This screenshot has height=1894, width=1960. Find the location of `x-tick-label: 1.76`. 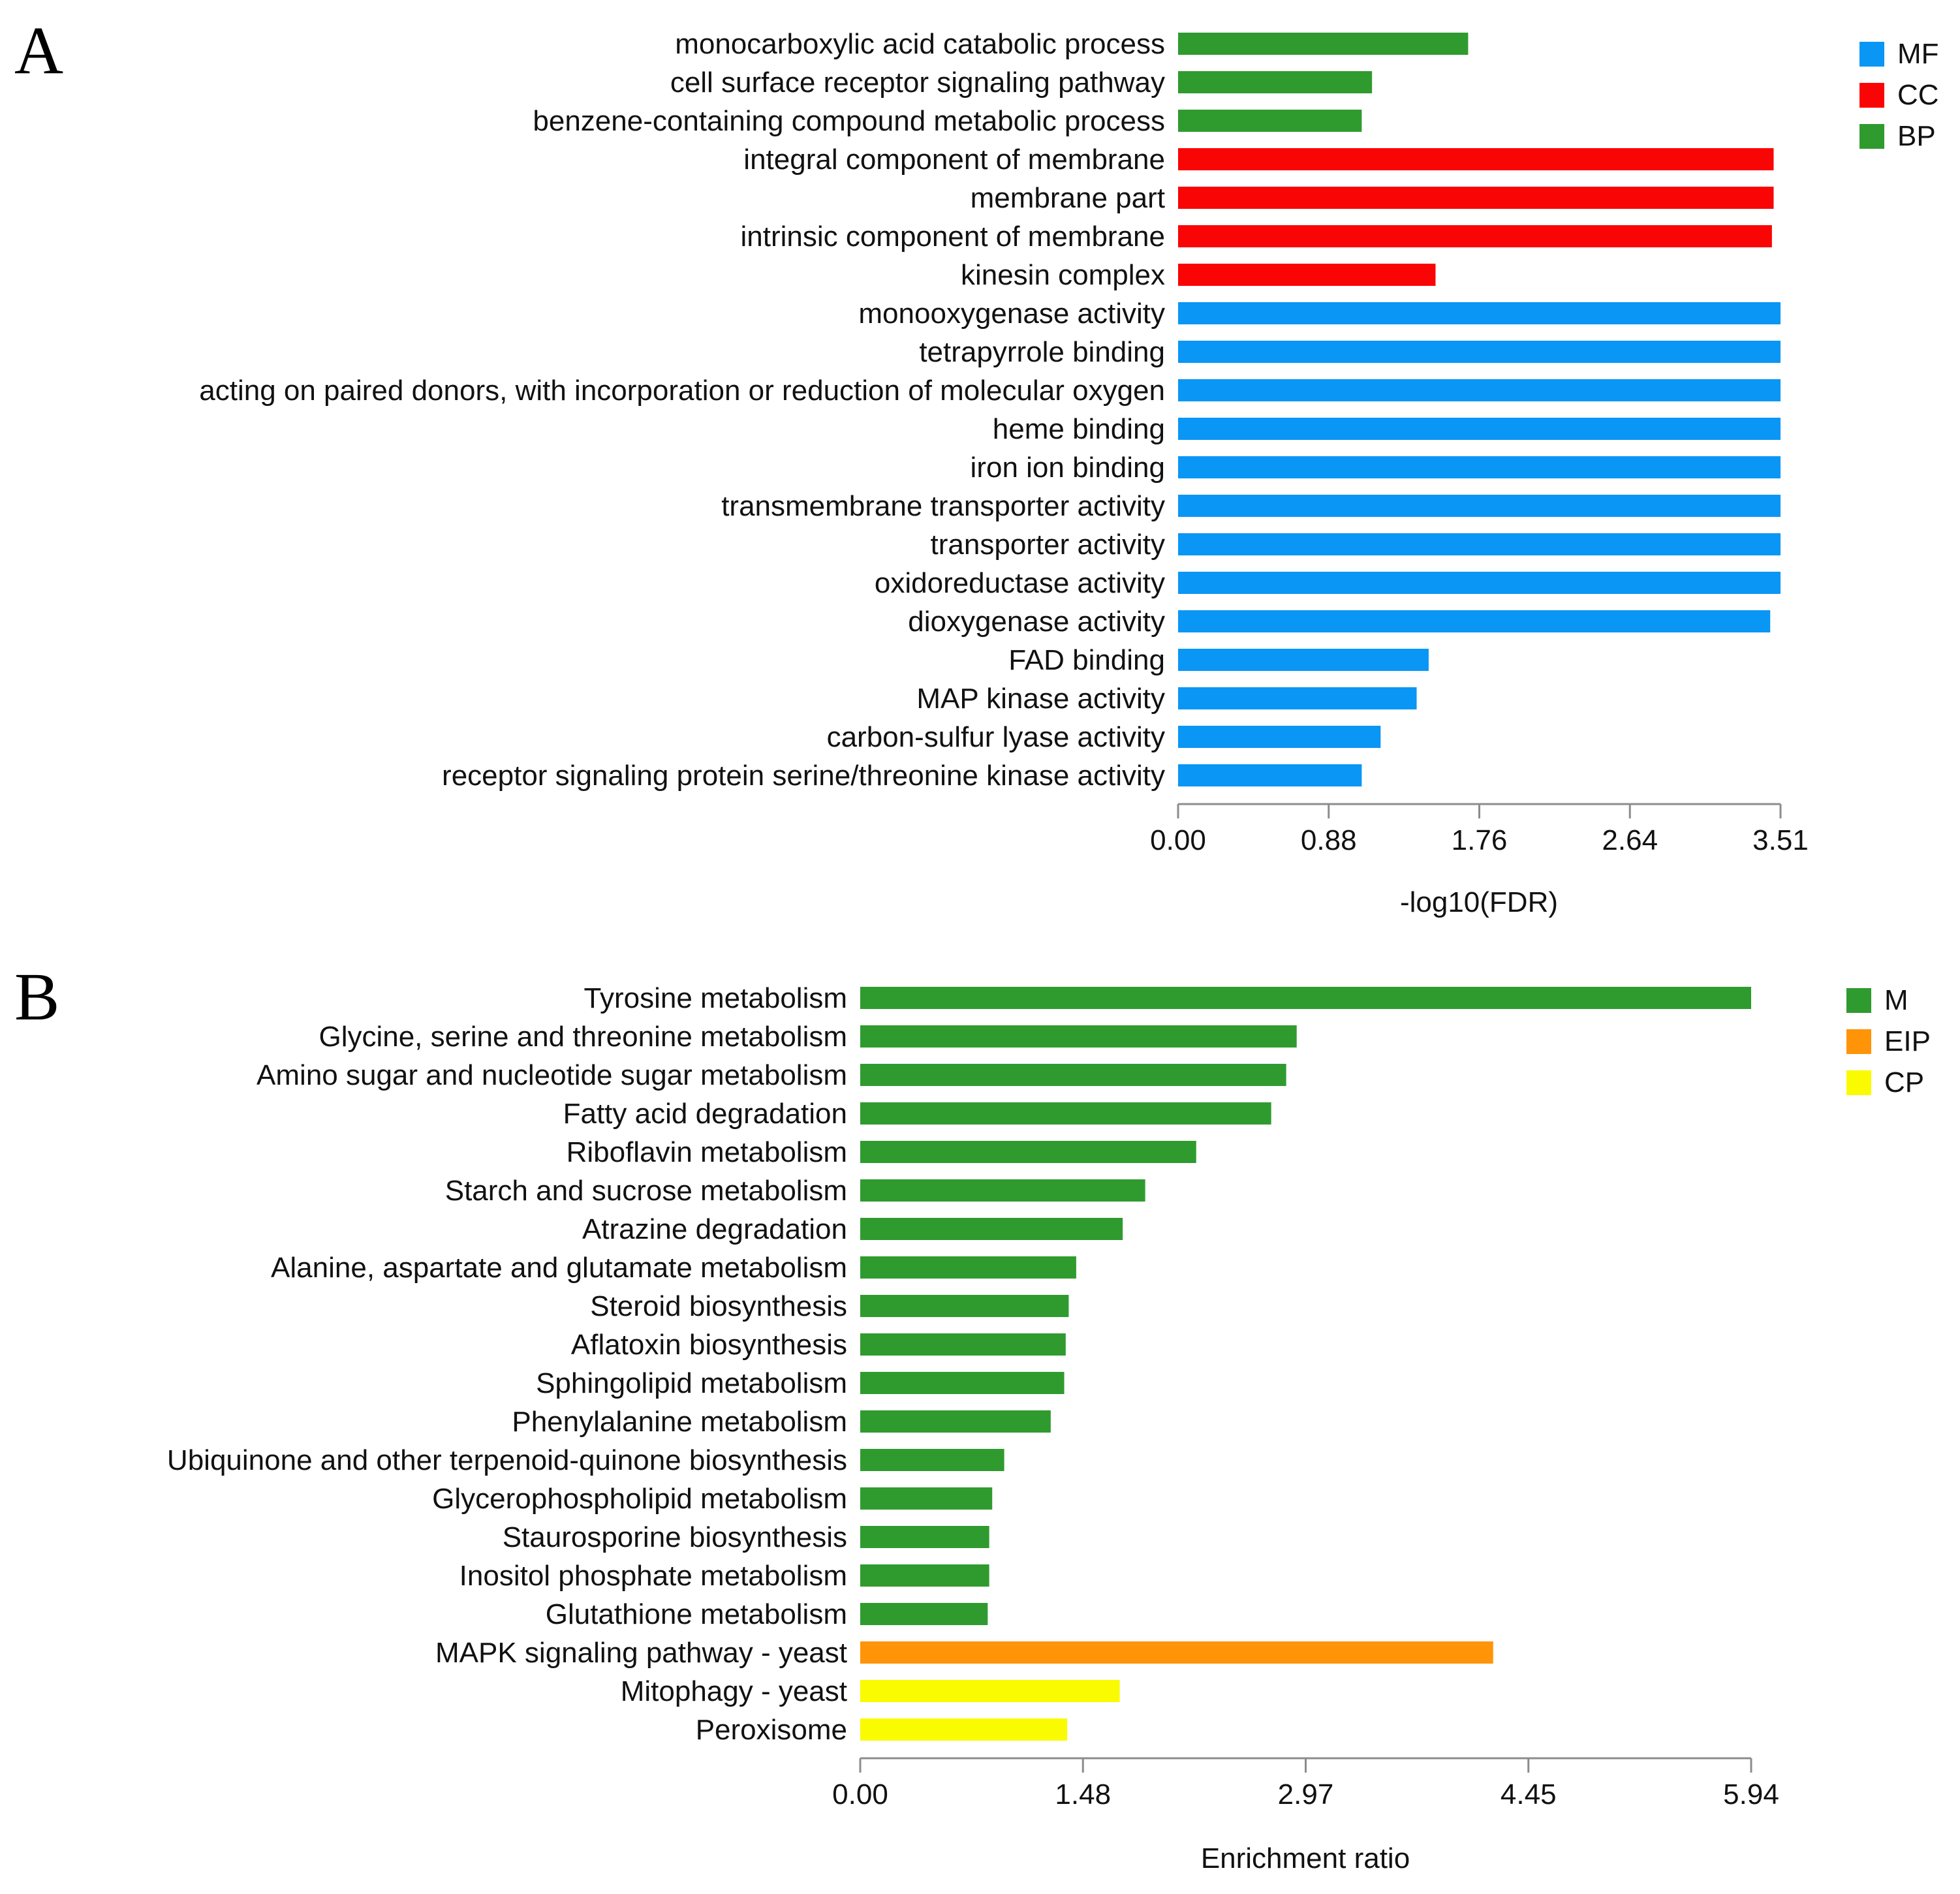

x-tick-label: 1.76 is located at coordinates (1480, 840).